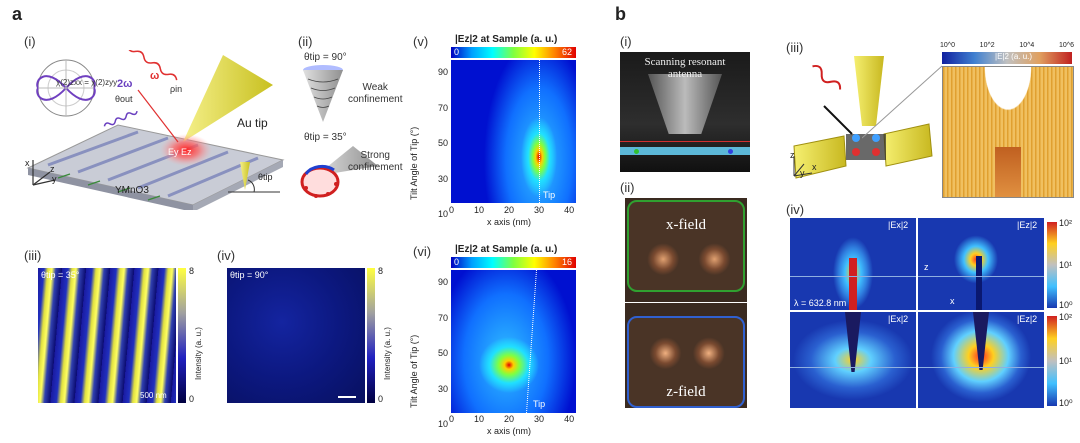 The image size is (1080, 443). I want to click on axis-x-label: x, so click(27, 163).